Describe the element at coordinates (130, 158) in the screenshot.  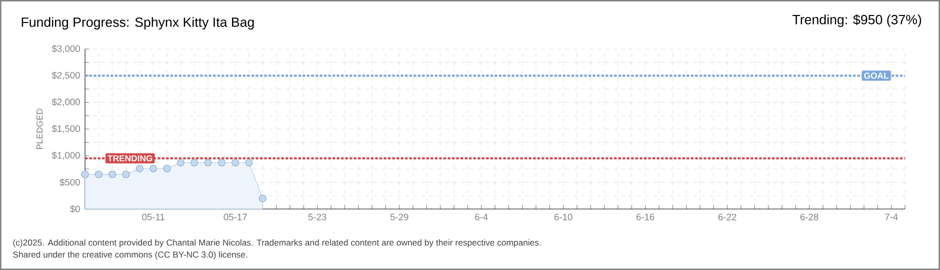
I see `ref-line-label: TRENDING` at that location.